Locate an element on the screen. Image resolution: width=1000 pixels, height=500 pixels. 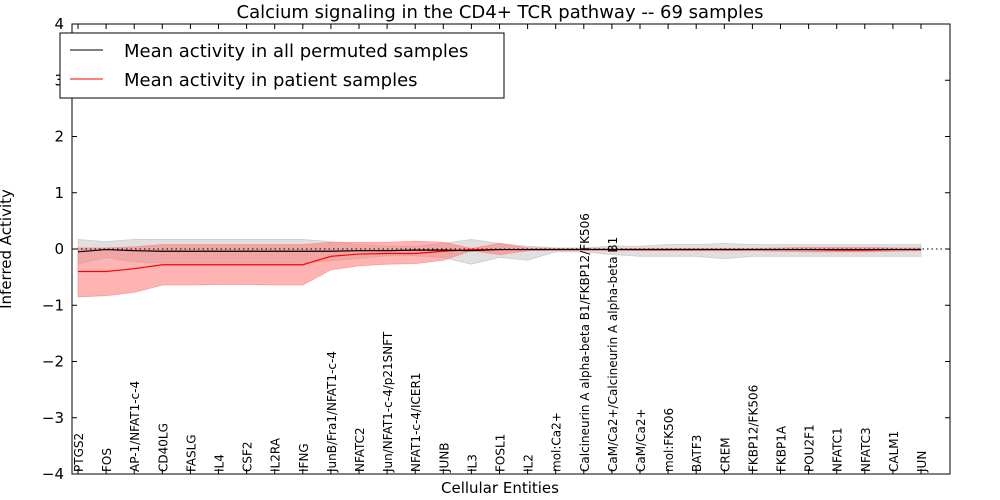
x-category-label: CD40LG is located at coordinates (163, 447).